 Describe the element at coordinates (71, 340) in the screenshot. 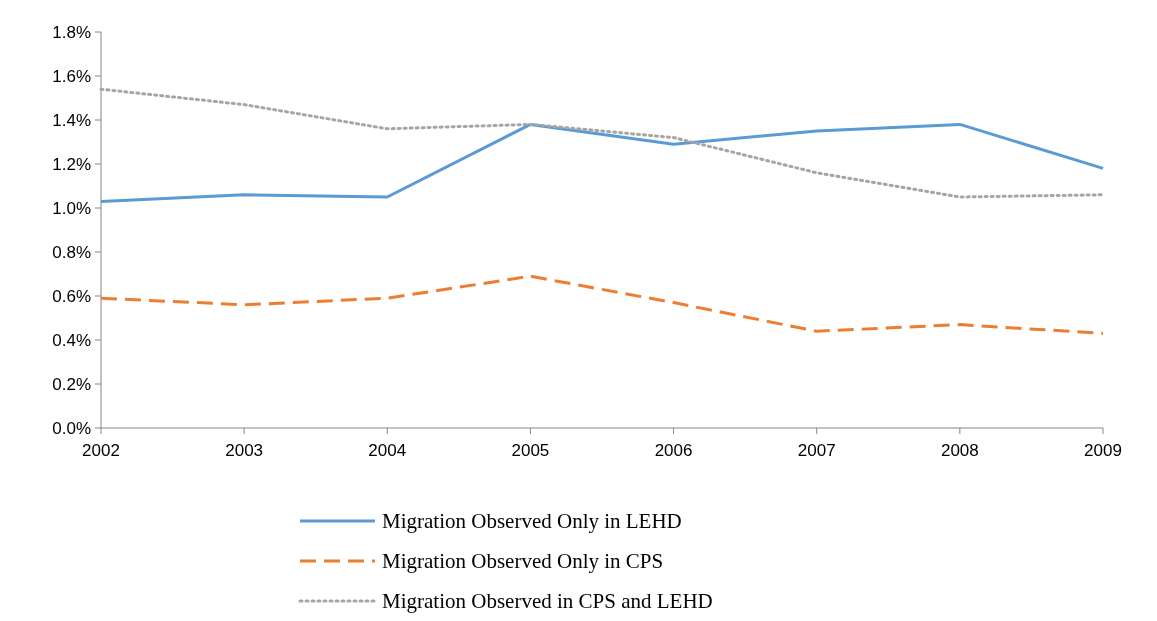

I see `y-tick-label: 0.4%` at that location.